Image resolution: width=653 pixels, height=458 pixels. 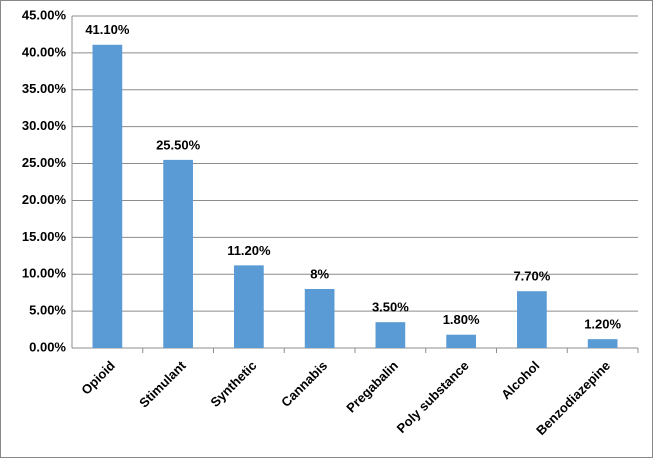 I want to click on y-tick-label: 10.00%, so click(x=44, y=273).